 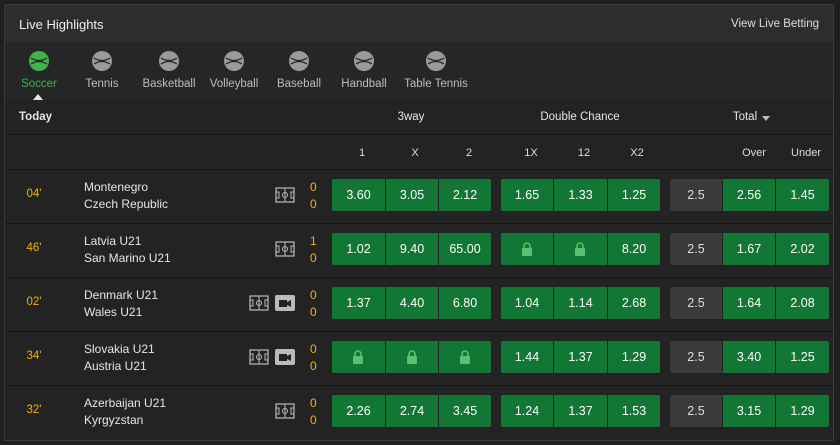 I want to click on odds-cell: 1.04, so click(x=527, y=303).